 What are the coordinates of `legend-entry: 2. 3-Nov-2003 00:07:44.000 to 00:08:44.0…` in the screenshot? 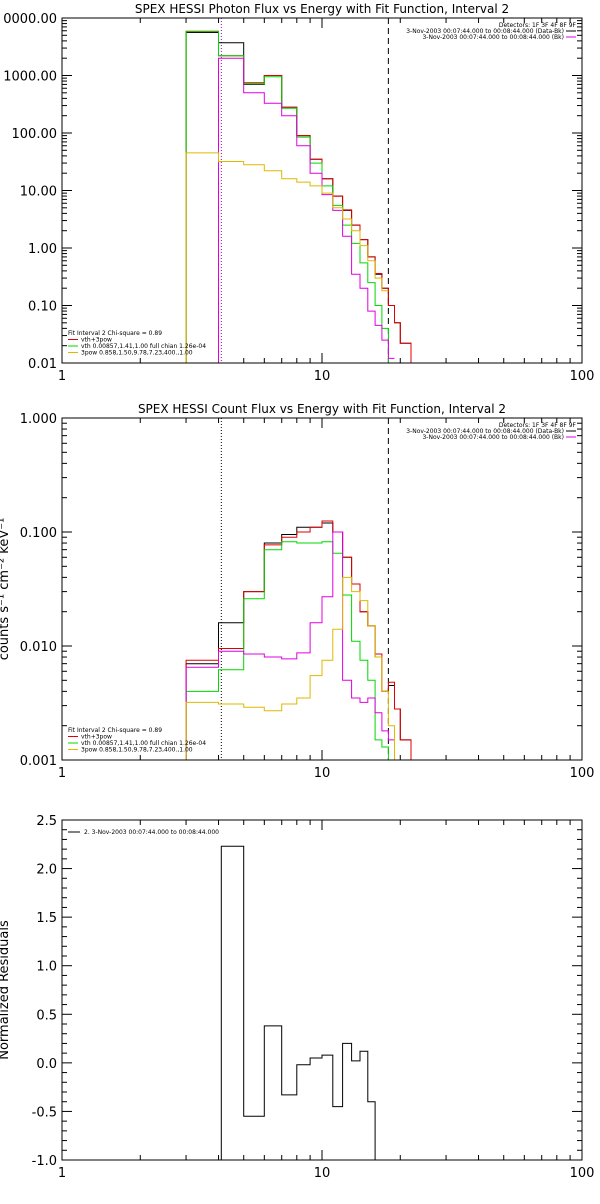 It's located at (151, 832).